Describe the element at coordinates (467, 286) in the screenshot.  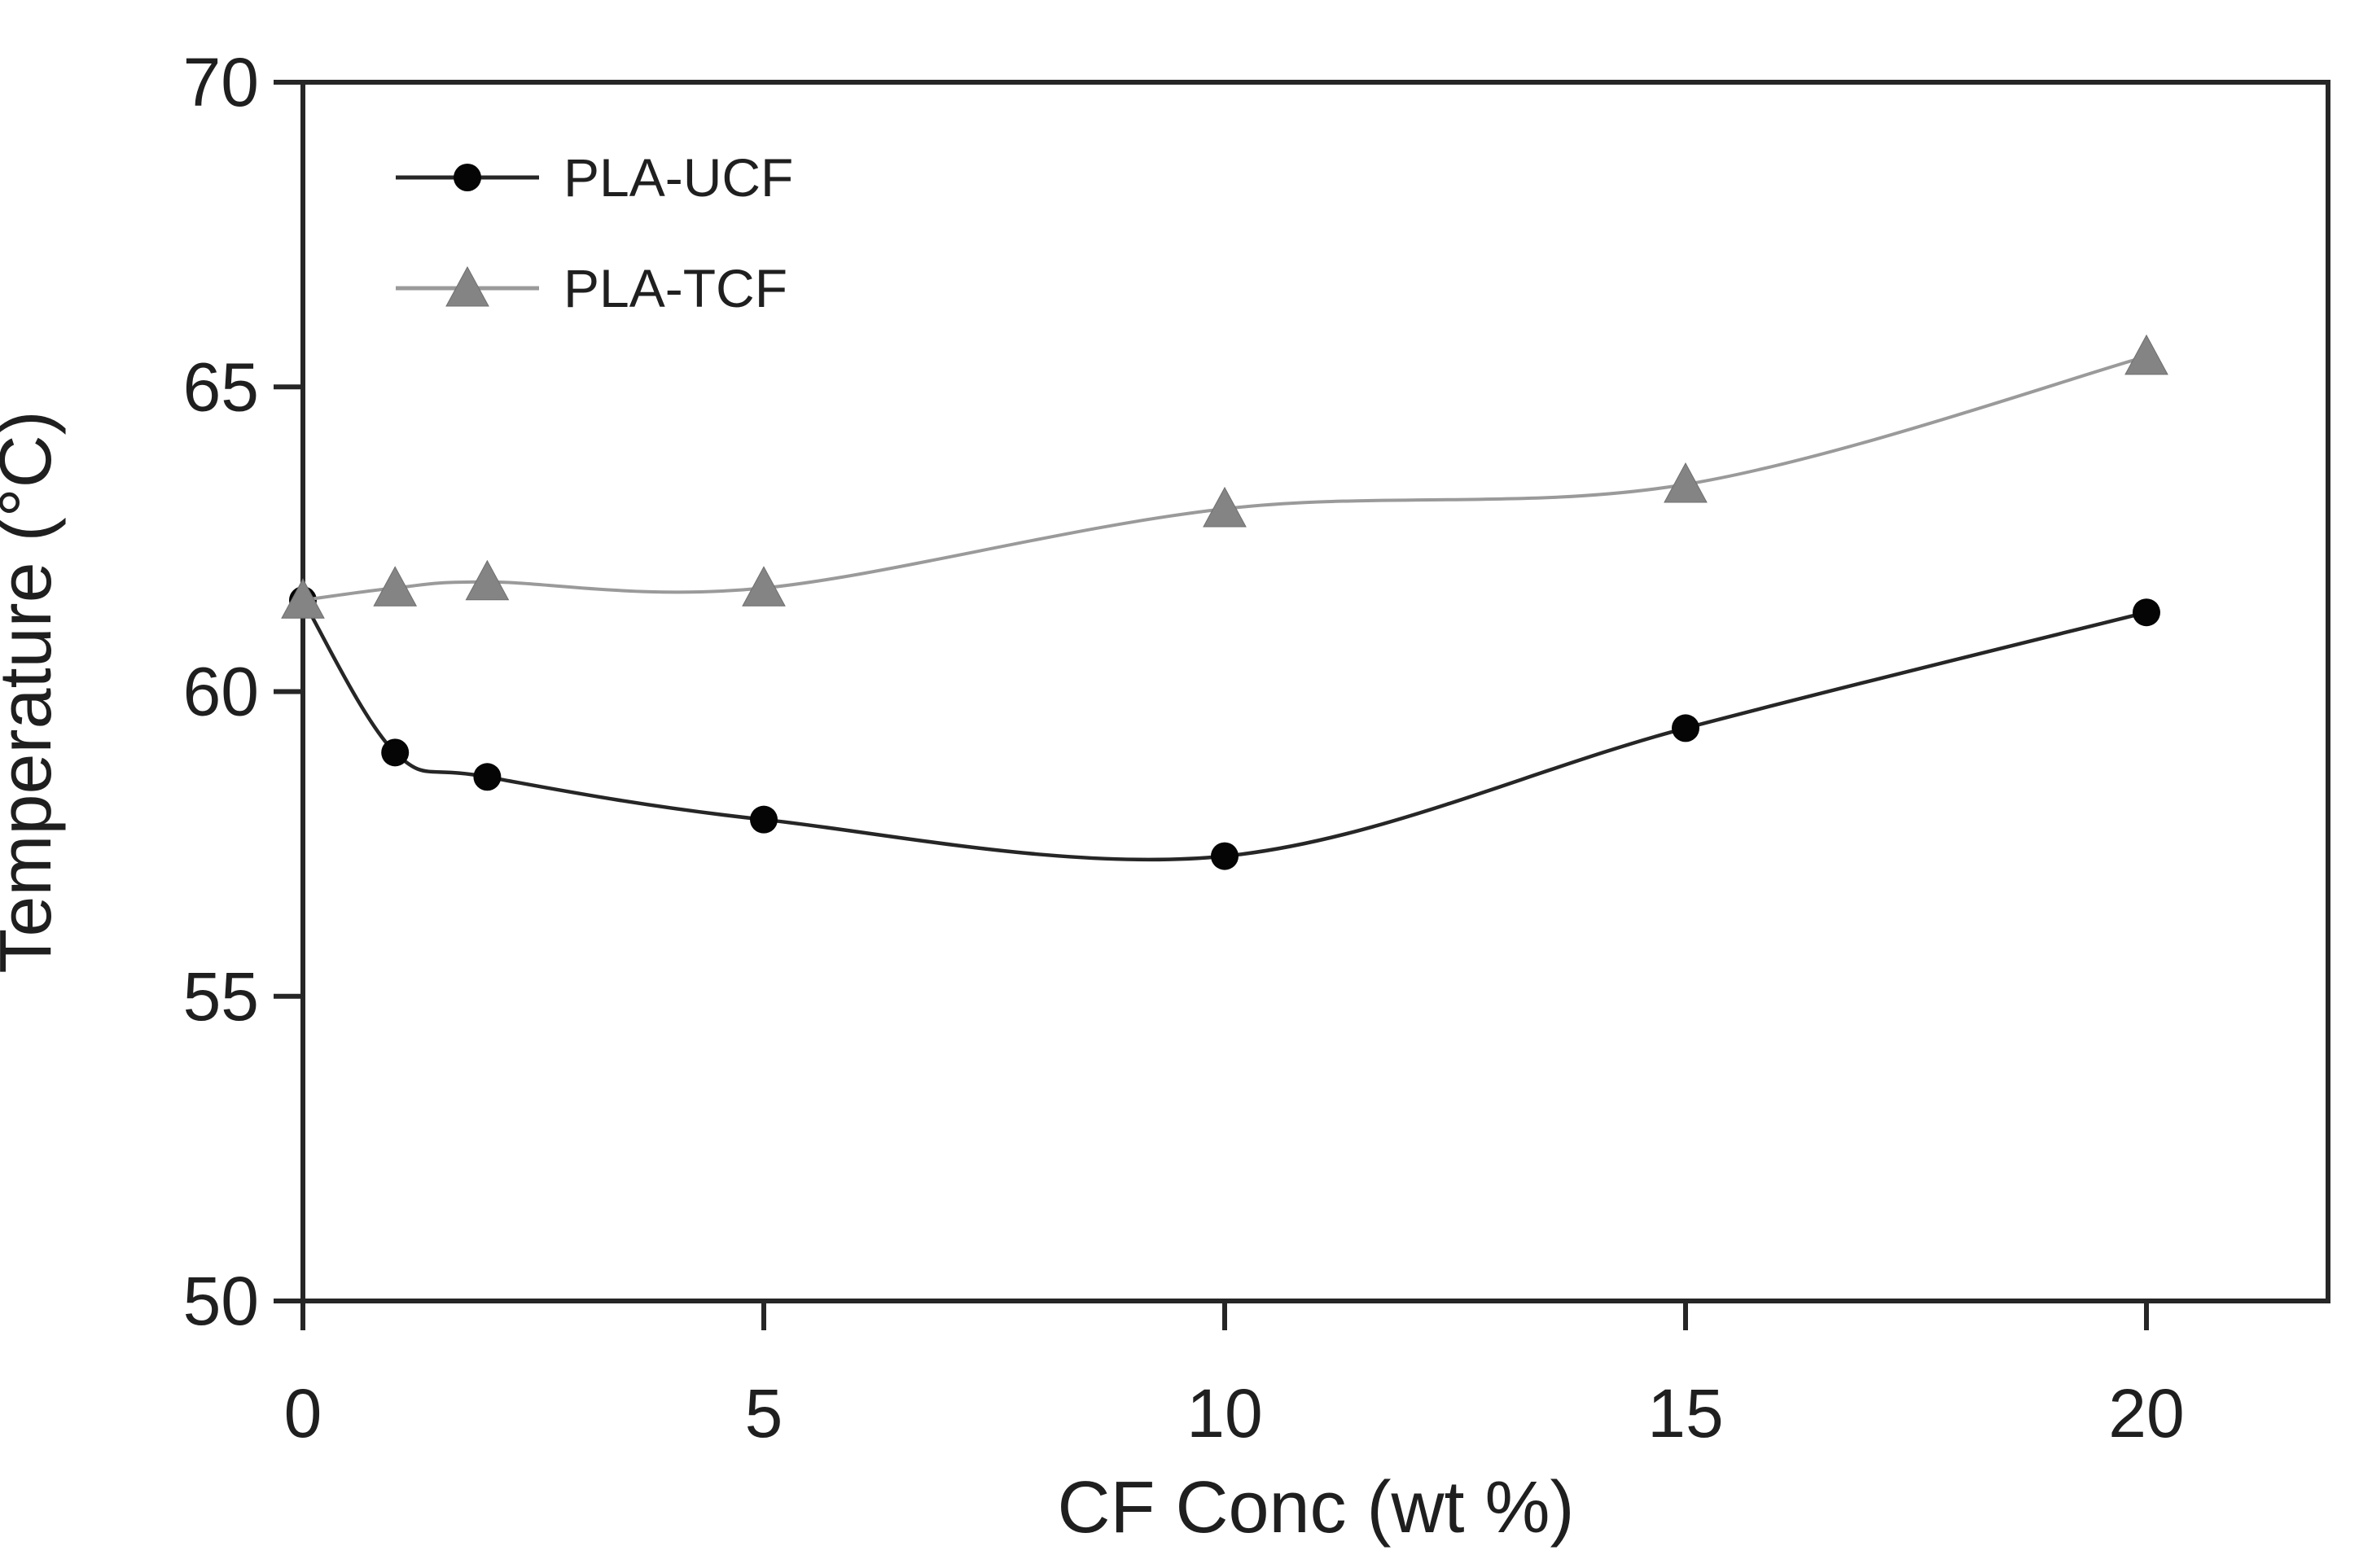
I see `legend-triangle-marker-icon` at that location.